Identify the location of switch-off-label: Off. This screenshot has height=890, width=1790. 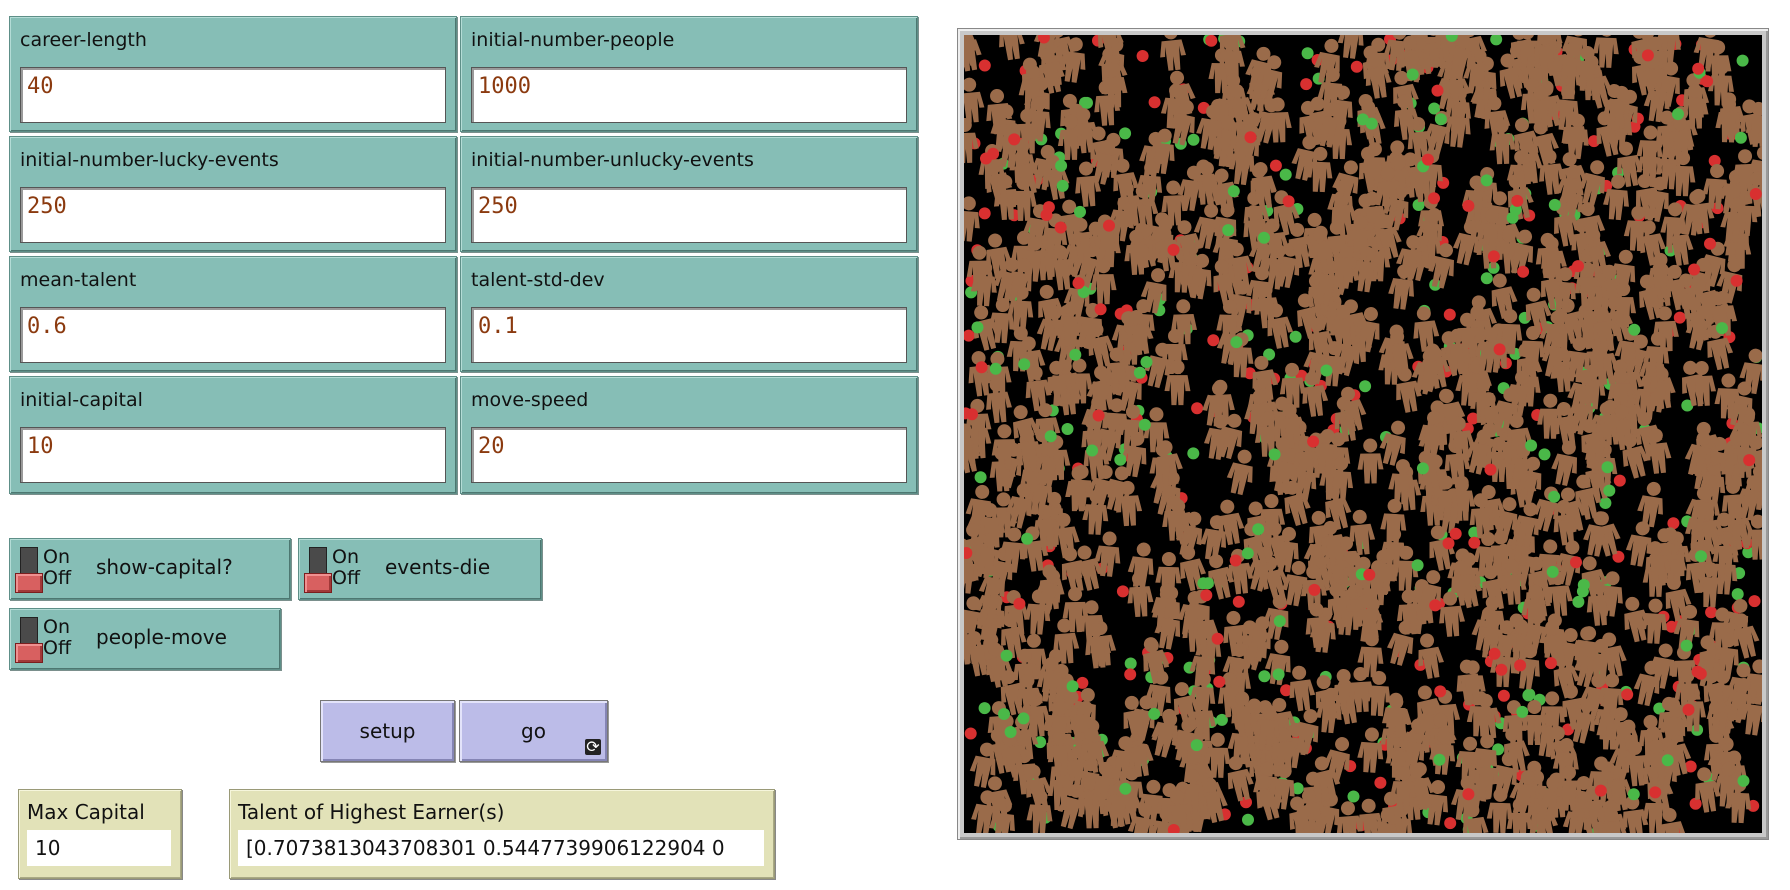
(346, 578).